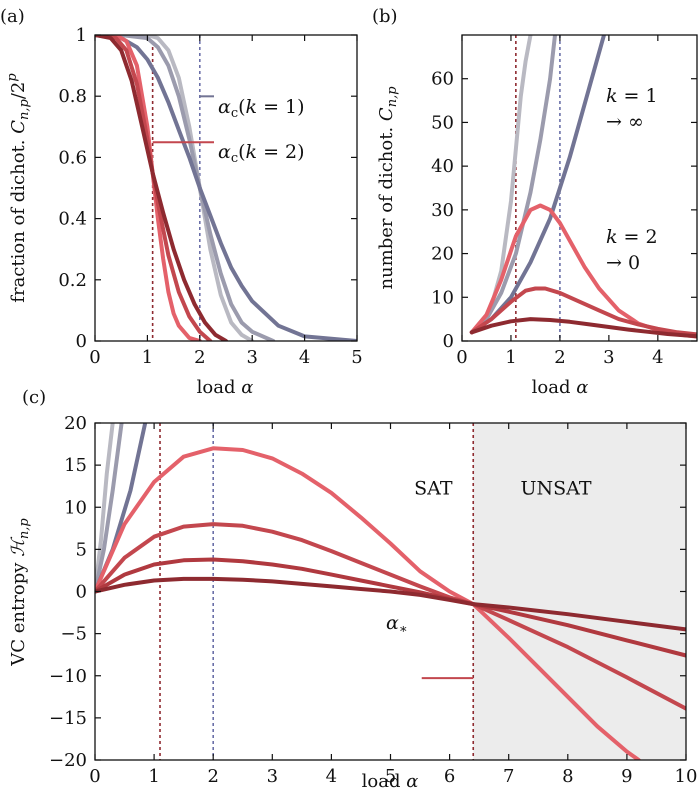 The width and height of the screenshot is (698, 796). I want to click on xtick-label-b-2: 2, so click(559, 357).